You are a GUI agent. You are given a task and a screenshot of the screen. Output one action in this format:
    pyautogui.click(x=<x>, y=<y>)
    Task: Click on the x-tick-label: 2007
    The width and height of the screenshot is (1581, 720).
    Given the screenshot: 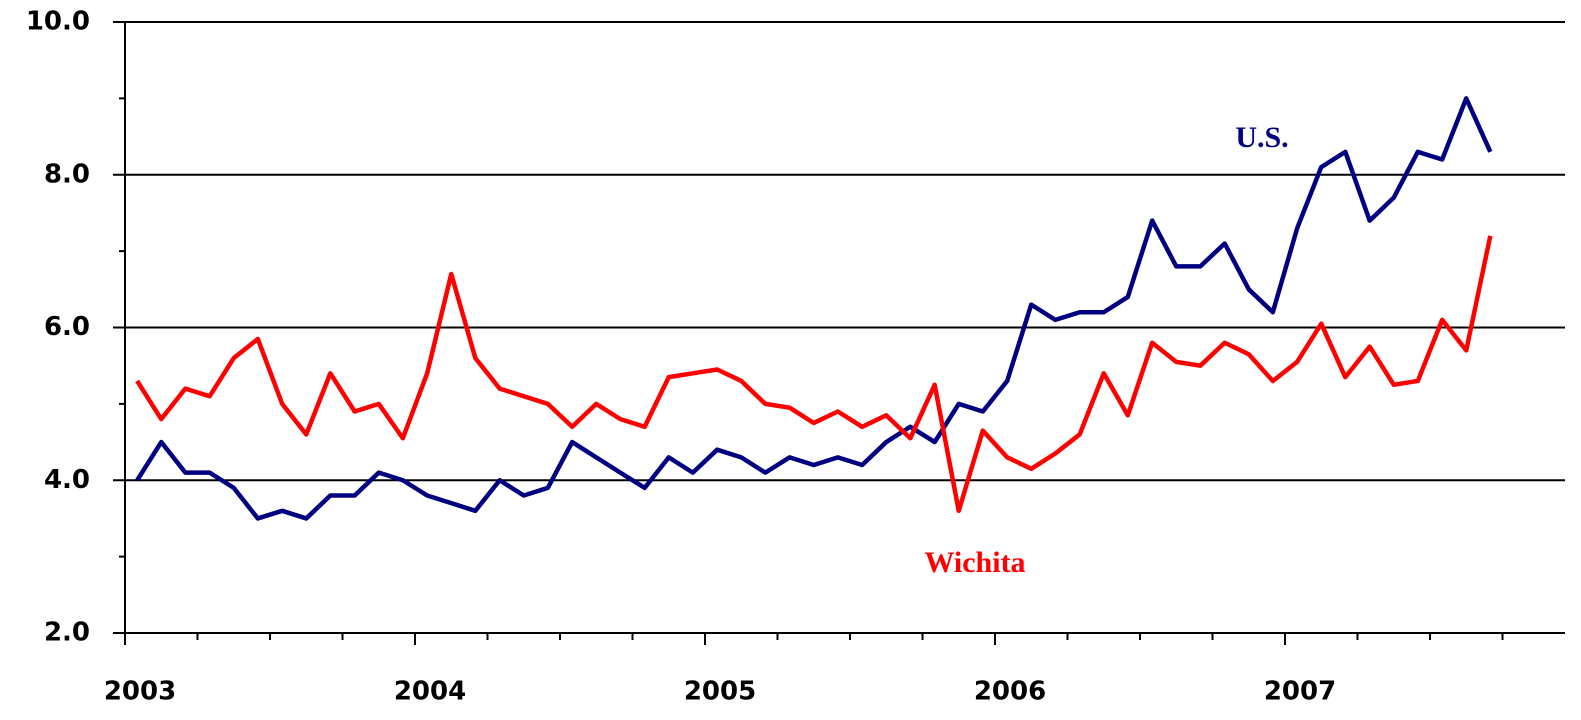 What is the action you would take?
    pyautogui.click(x=1300, y=692)
    